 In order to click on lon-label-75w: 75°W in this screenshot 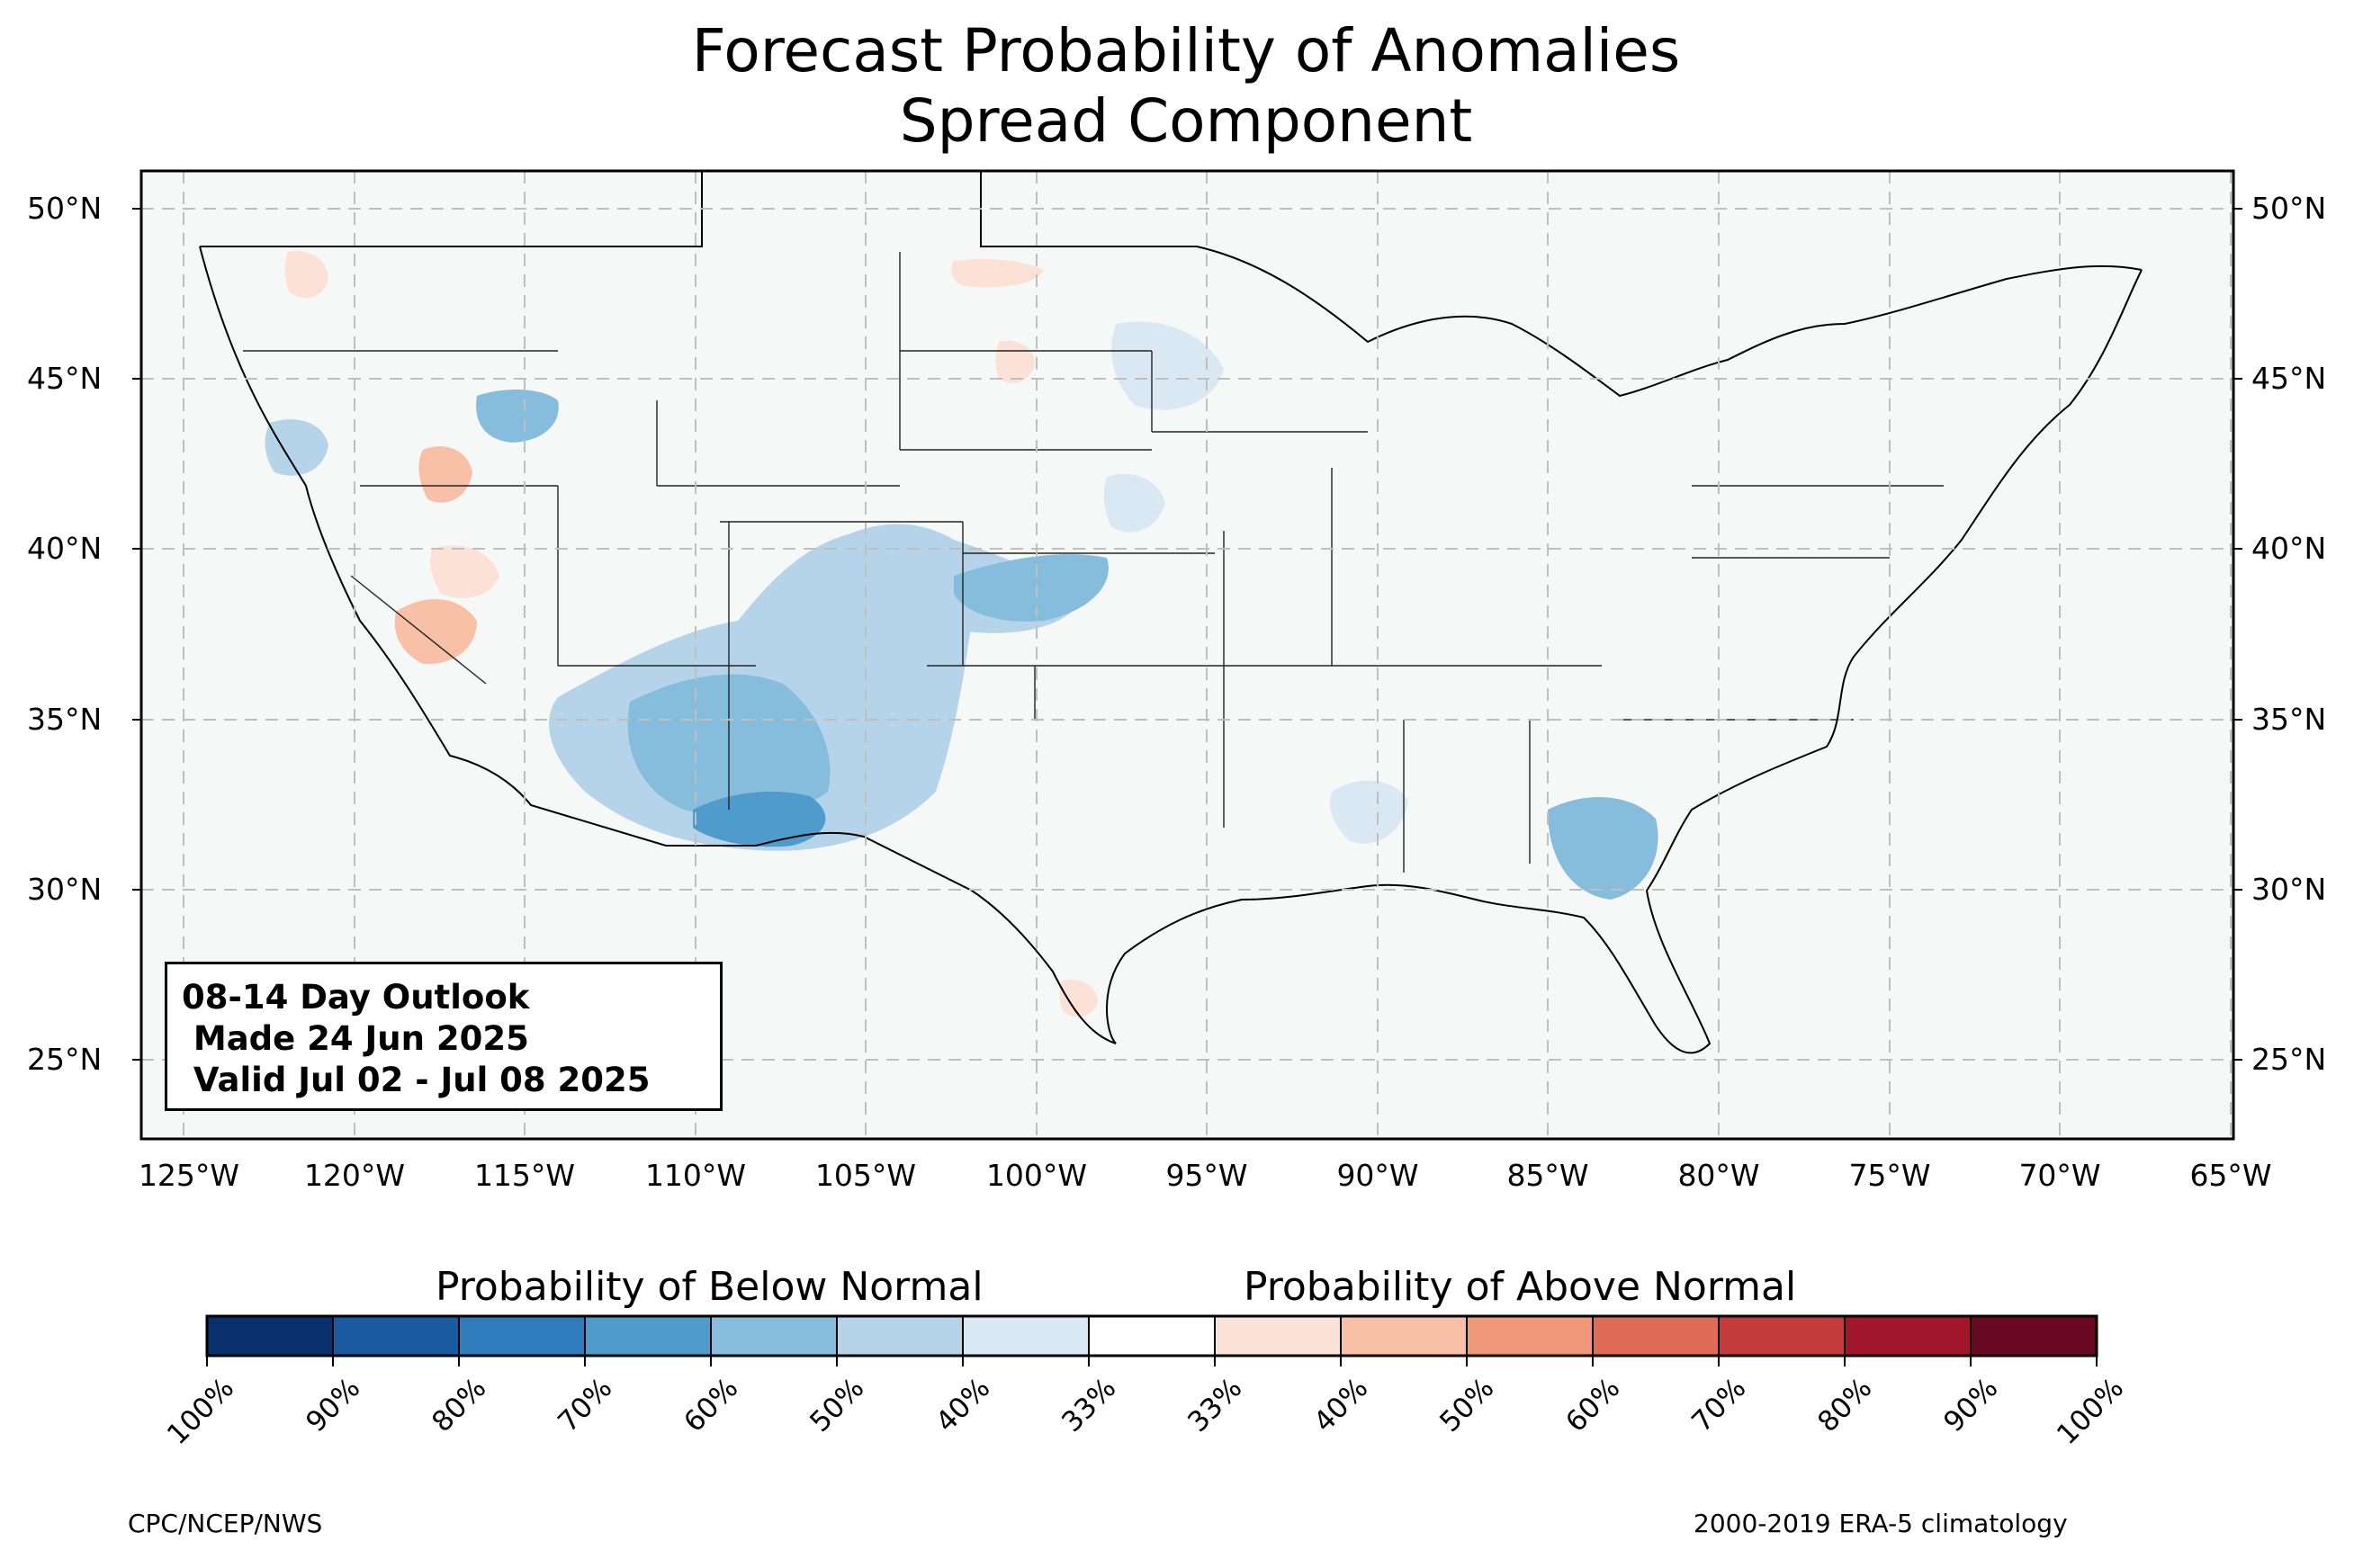, I will do `click(1889, 1175)`.